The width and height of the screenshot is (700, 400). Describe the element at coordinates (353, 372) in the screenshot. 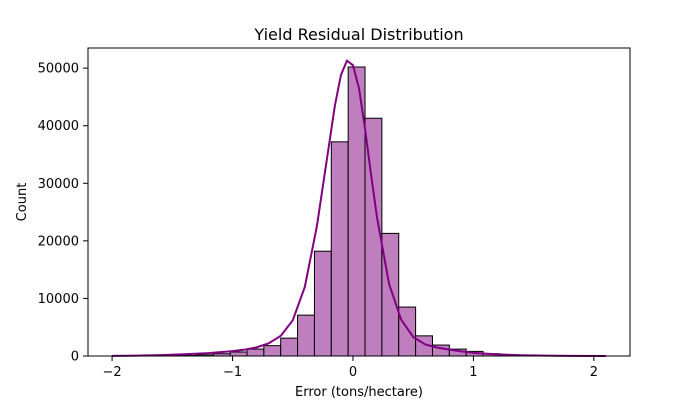

I see `x-tick-label: 0` at that location.